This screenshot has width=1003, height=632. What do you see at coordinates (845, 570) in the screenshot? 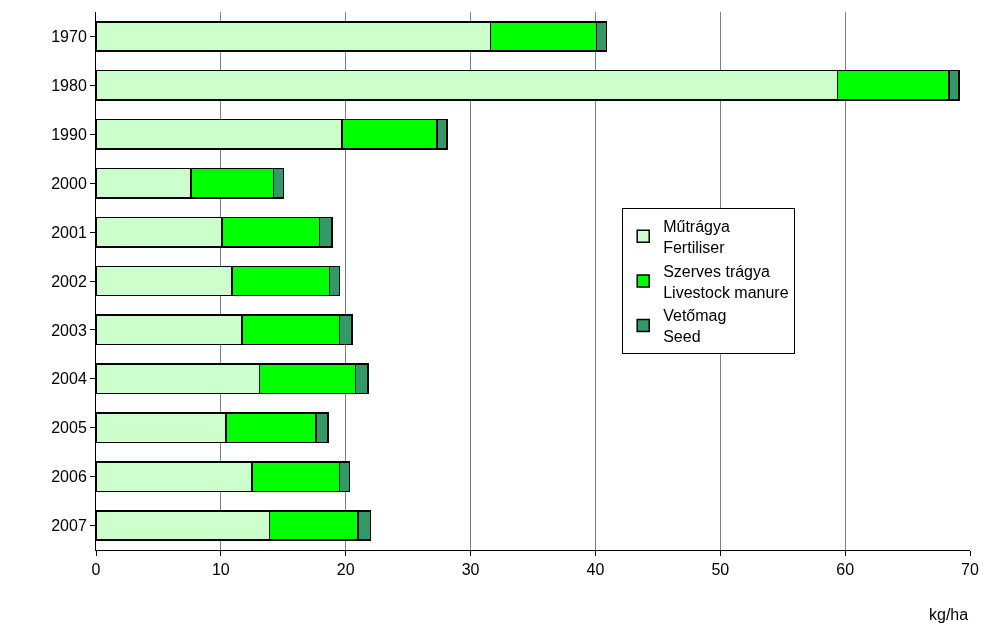
I see `x-tick-label: 60` at bounding box center [845, 570].